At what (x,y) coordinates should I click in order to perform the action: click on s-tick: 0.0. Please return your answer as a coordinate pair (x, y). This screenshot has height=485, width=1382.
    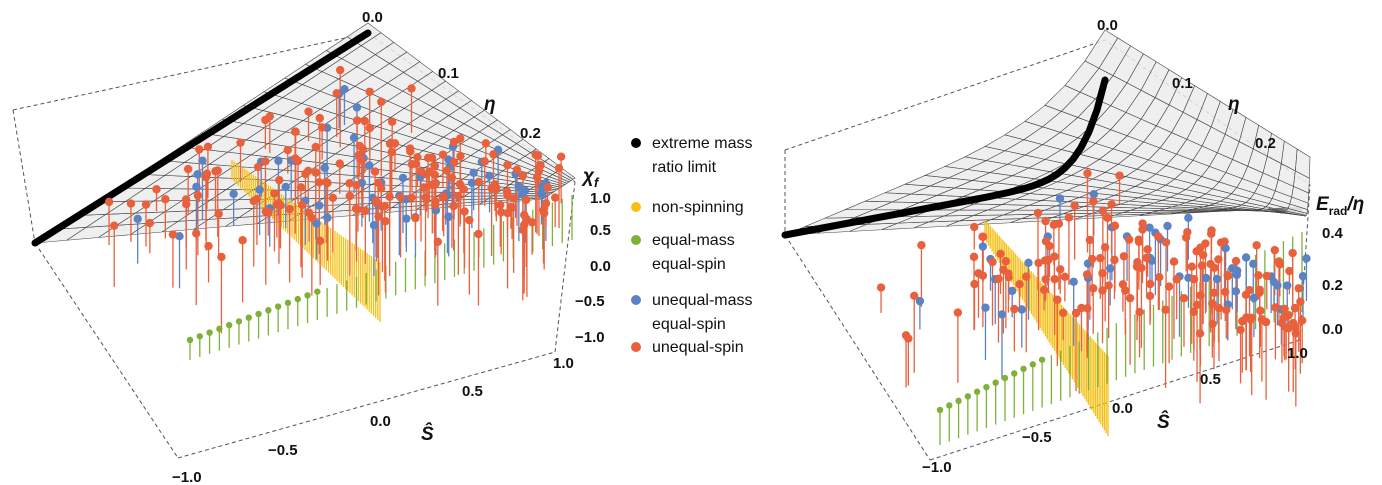
    Looking at the image, I should click on (1122, 408).